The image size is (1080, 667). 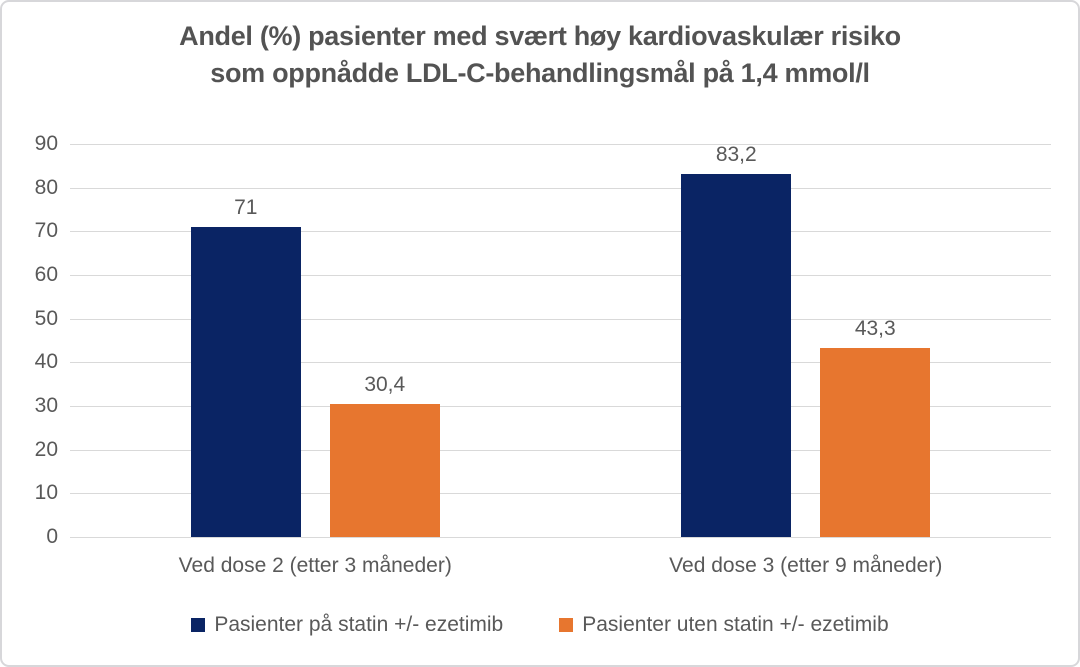 What do you see at coordinates (46, 143) in the screenshot?
I see `y-tick-label-90: 90` at bounding box center [46, 143].